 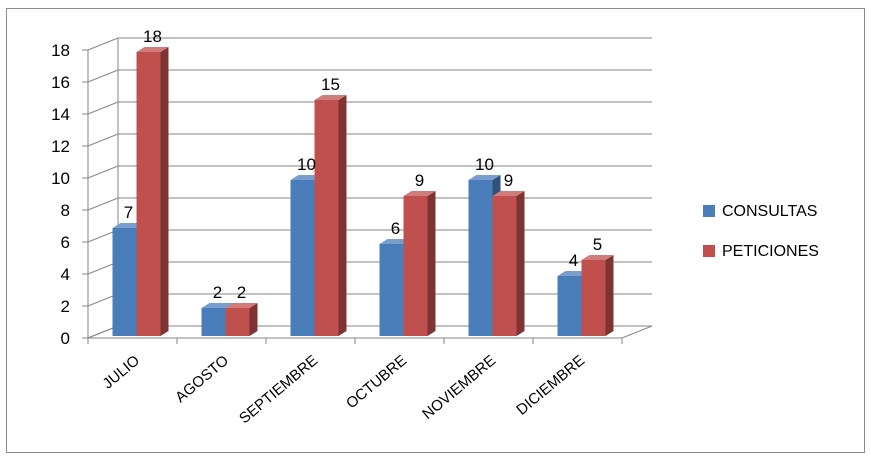 What do you see at coordinates (65, 242) in the screenshot?
I see `y-tick-label: 6` at bounding box center [65, 242].